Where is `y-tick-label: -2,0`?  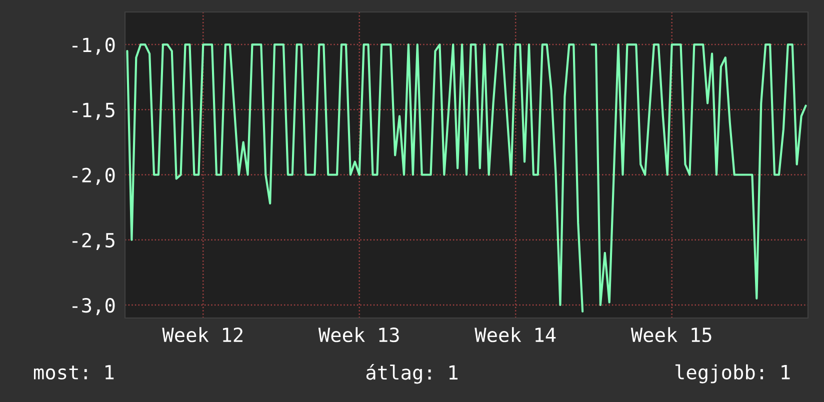
y-tick-label: -2,0 is located at coordinates (93, 176).